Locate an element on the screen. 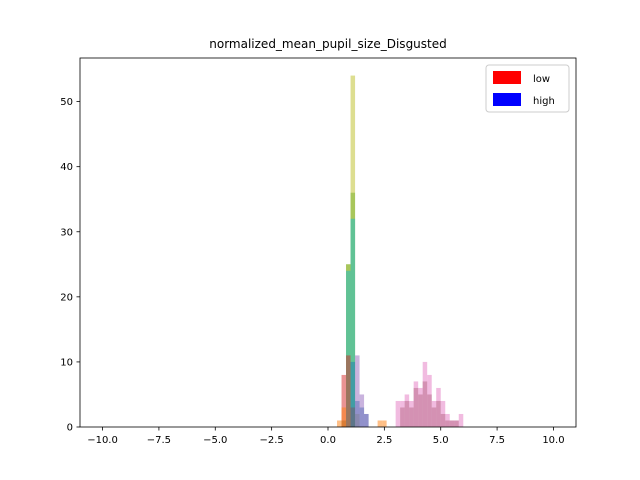 This screenshot has height=480, width=640. x-tick-label: 2.5 is located at coordinates (384, 440).